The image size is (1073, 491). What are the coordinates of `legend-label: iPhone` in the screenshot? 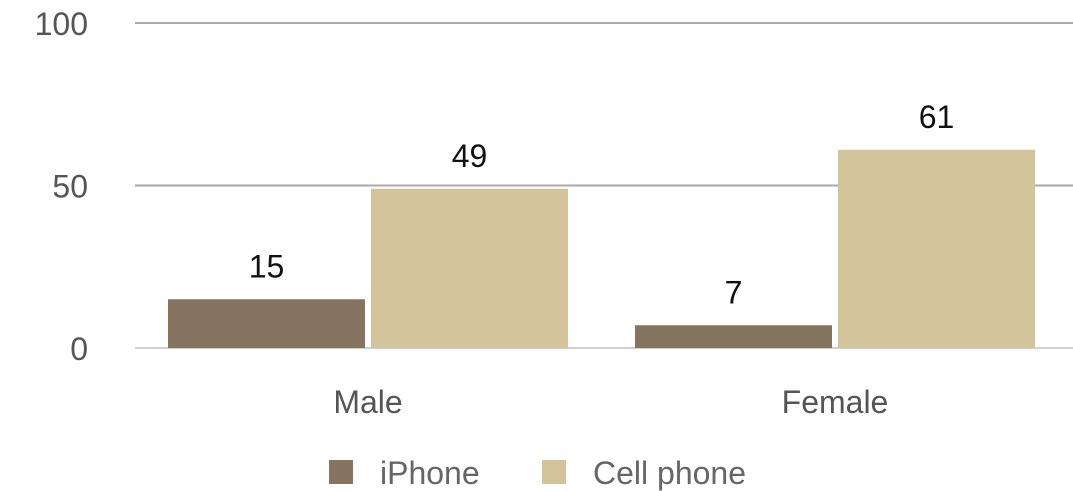 It's located at (430, 473).